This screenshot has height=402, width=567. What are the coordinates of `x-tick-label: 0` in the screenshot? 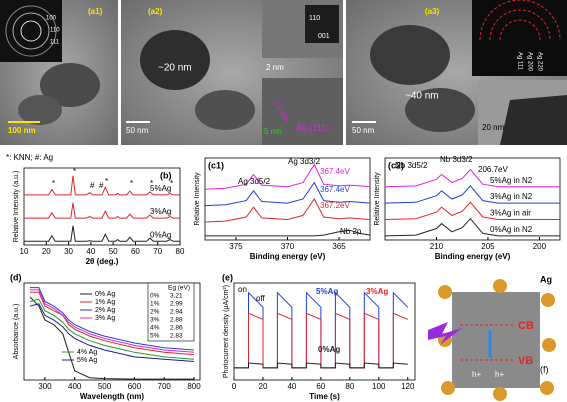 It's located at (234, 386).